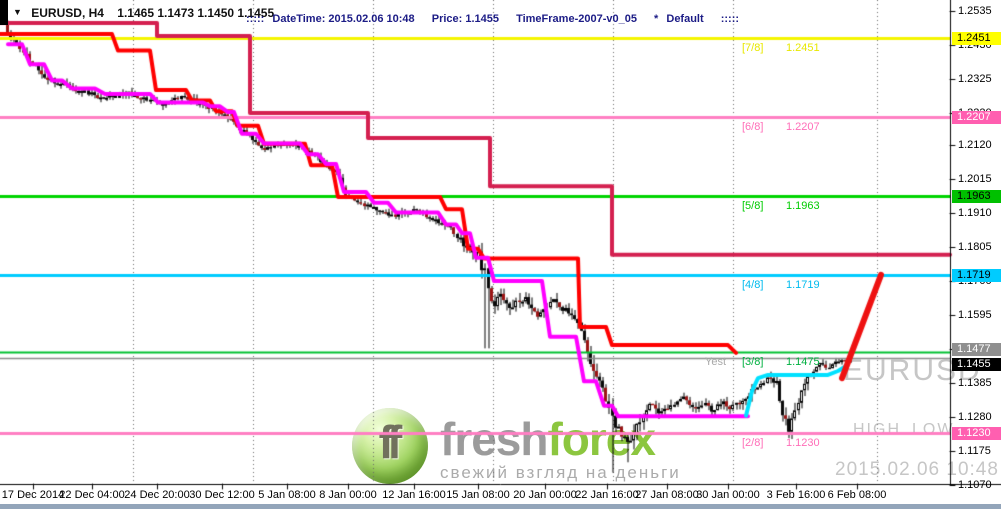  Describe the element at coordinates (753, 126) in the screenshot. I see `murrey-fraction-label: [6/8]` at that location.